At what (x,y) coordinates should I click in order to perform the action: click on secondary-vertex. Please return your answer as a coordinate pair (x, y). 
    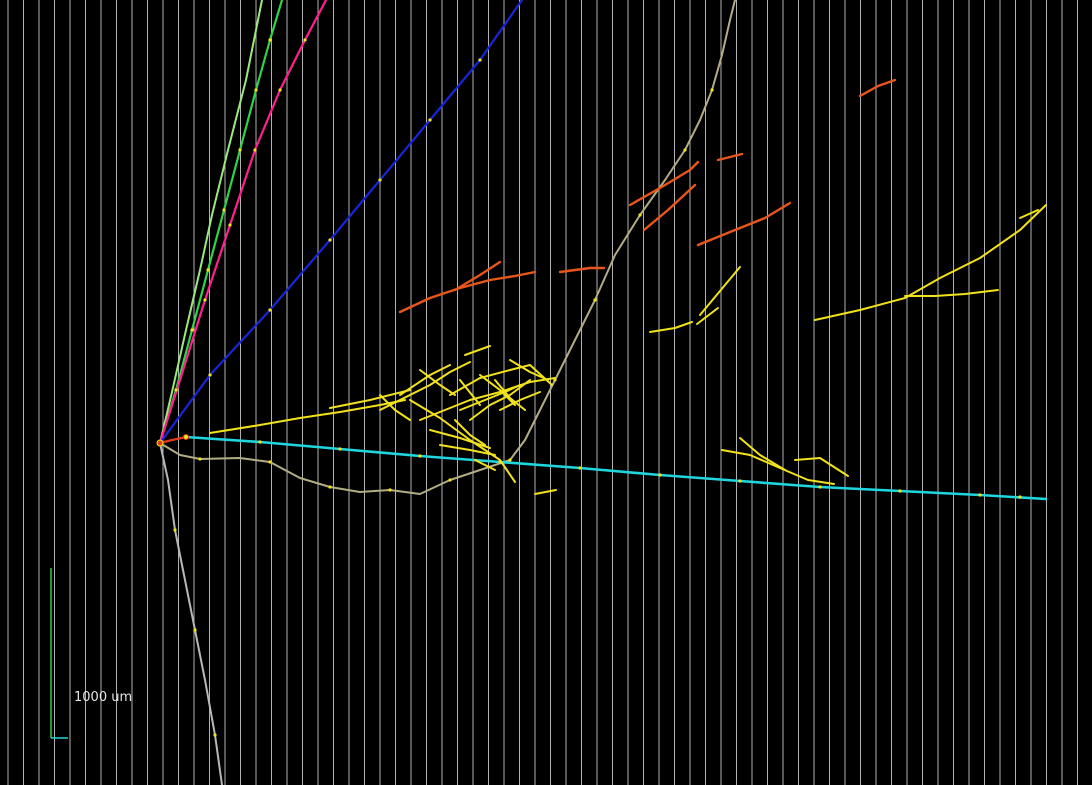
    Looking at the image, I should click on (186, 437).